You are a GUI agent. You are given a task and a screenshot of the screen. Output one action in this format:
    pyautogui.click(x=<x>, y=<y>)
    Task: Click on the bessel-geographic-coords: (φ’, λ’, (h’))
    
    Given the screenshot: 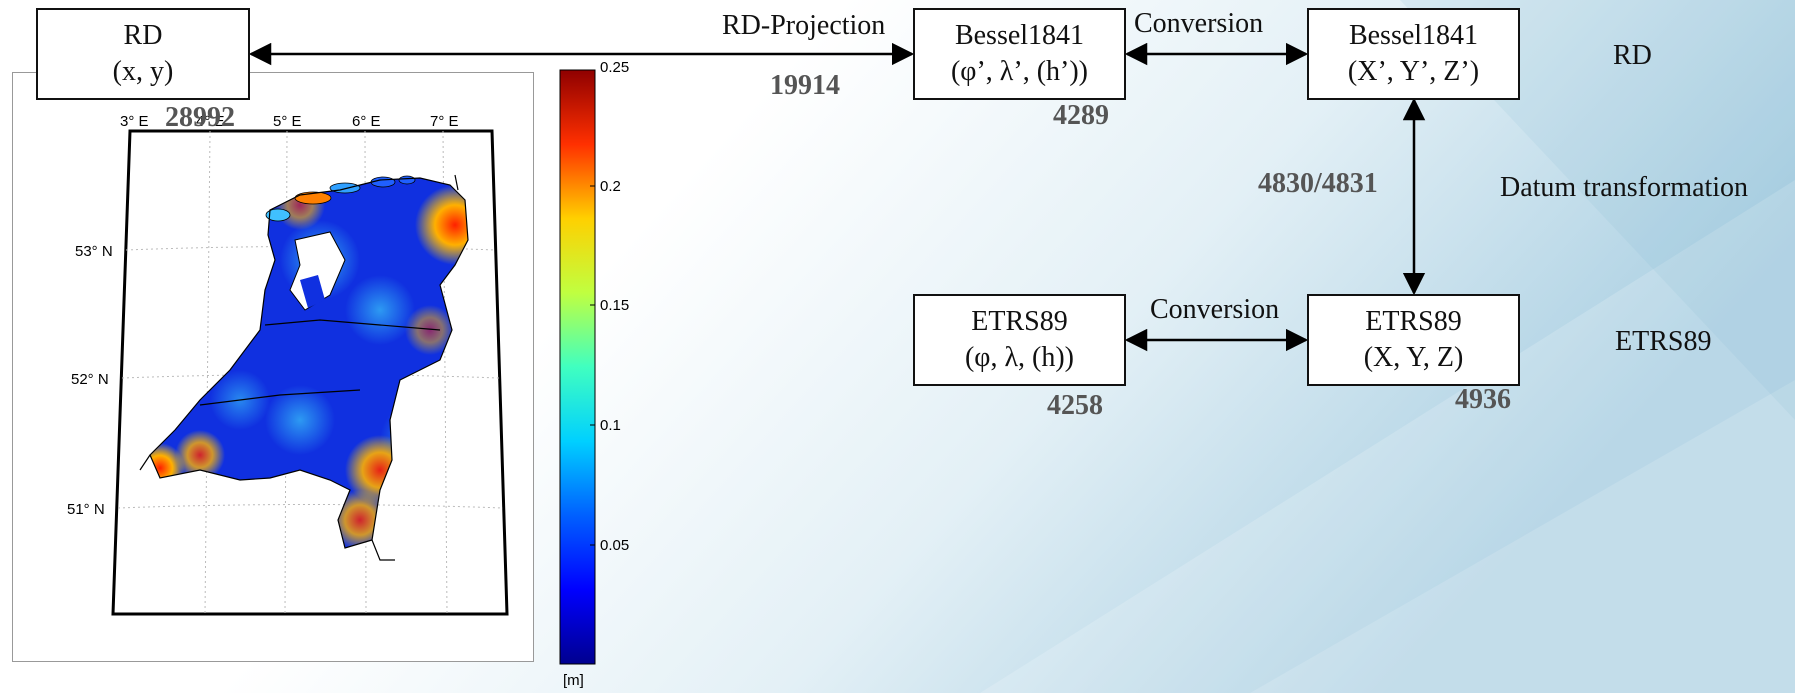 What is the action you would take?
    pyautogui.click(x=1019, y=71)
    